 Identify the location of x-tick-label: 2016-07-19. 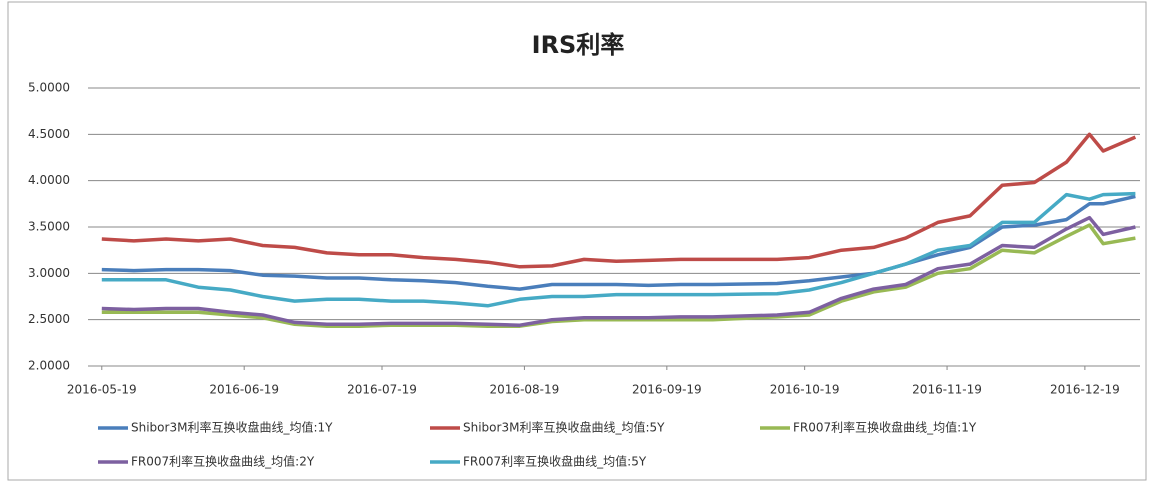
(382, 390).